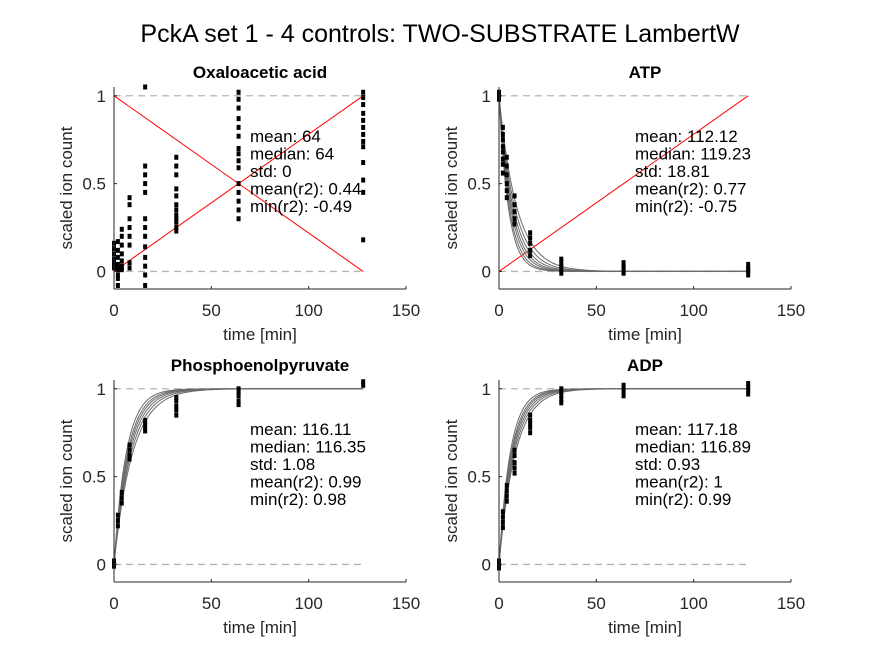 The height and width of the screenshot is (656, 875). What do you see at coordinates (306, 482) in the screenshot?
I see `stats-line: mean(r2): 0.99` at bounding box center [306, 482].